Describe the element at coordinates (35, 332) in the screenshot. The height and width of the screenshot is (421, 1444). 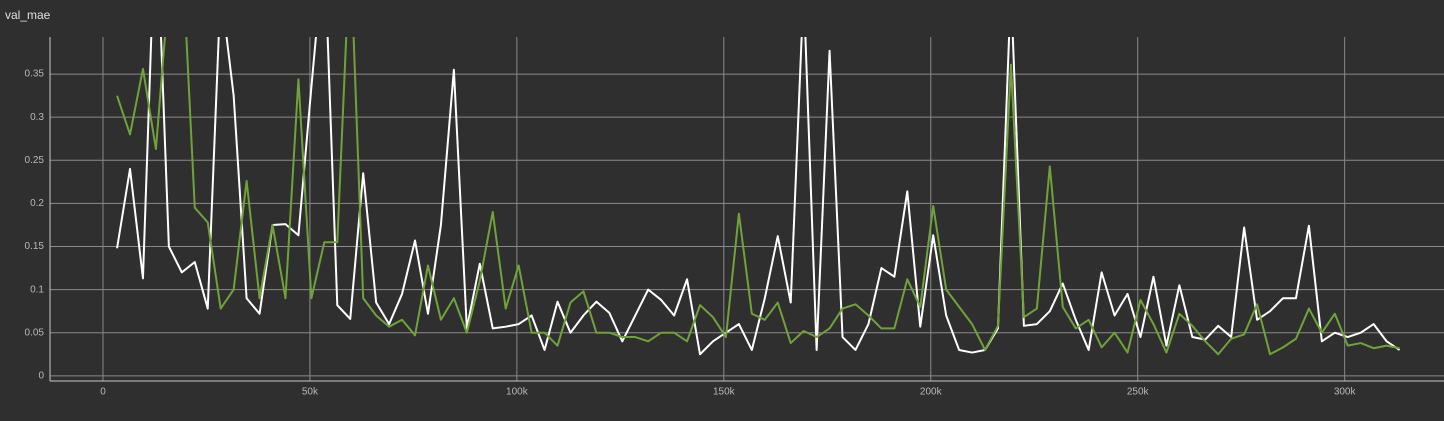
I see `y-tick-label: 0.05` at that location.